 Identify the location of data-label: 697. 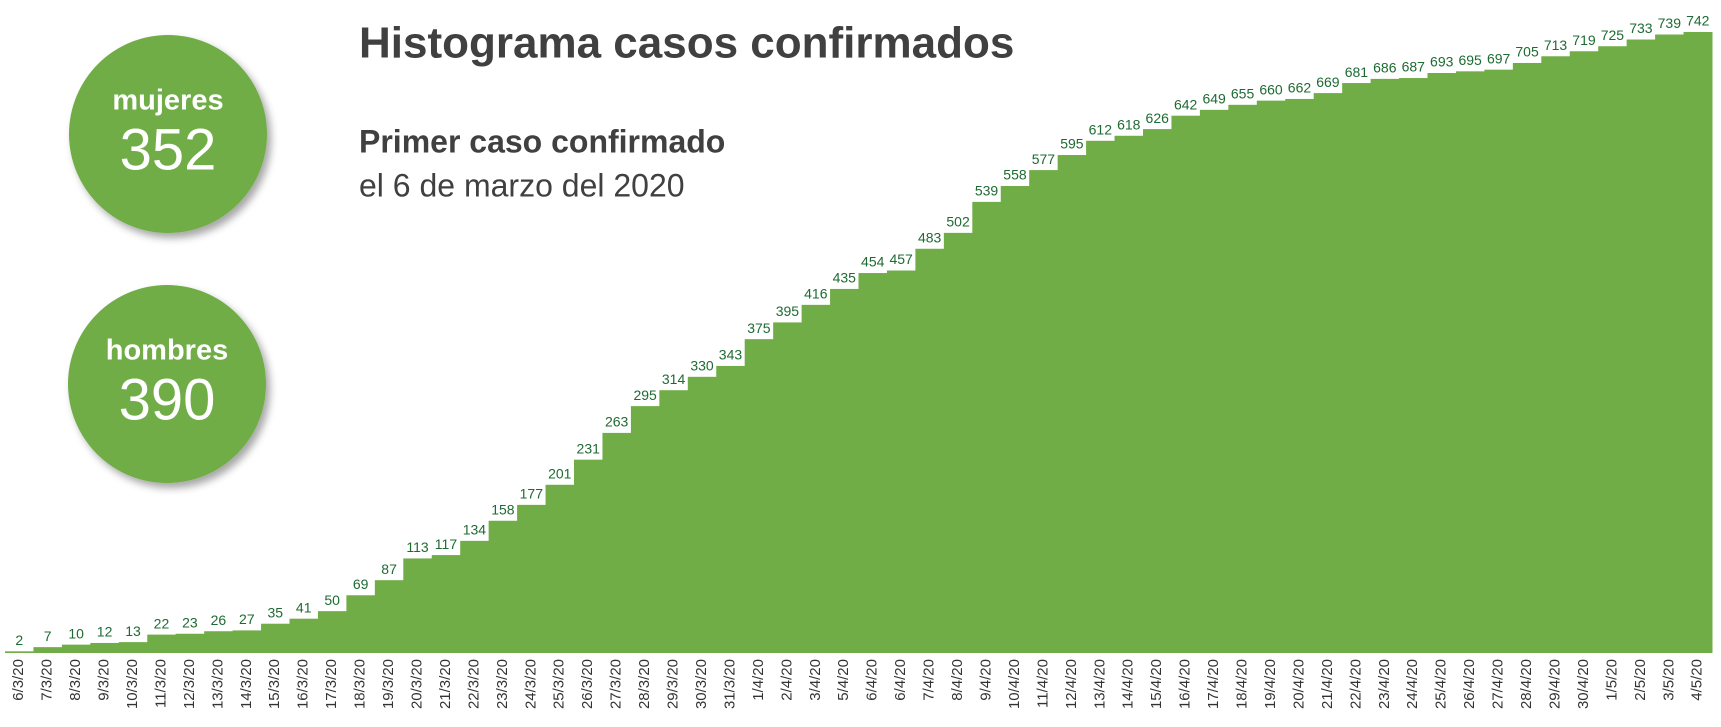
(1499, 58).